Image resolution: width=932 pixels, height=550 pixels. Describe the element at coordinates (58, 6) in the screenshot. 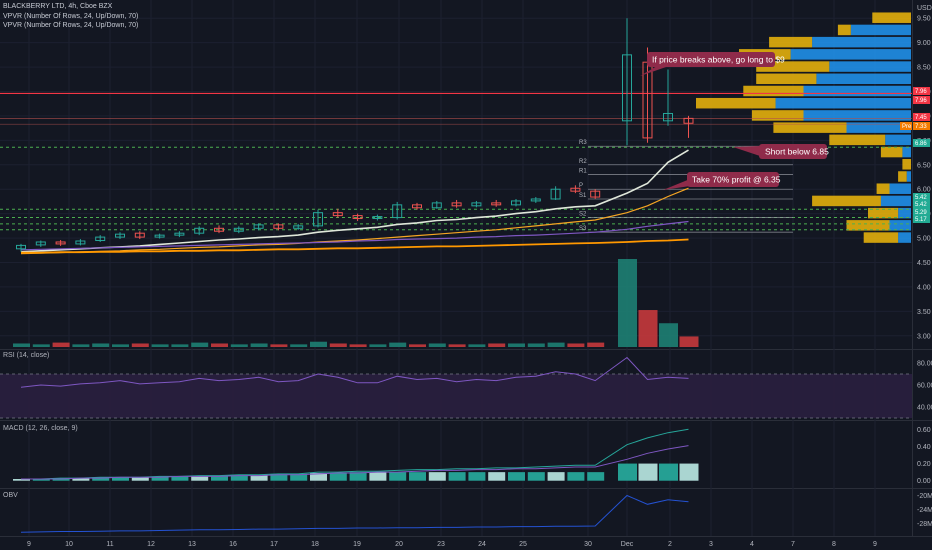

I see `symbol-title: BLACKBERRY LTD, 4h, Cboe BZX` at that location.